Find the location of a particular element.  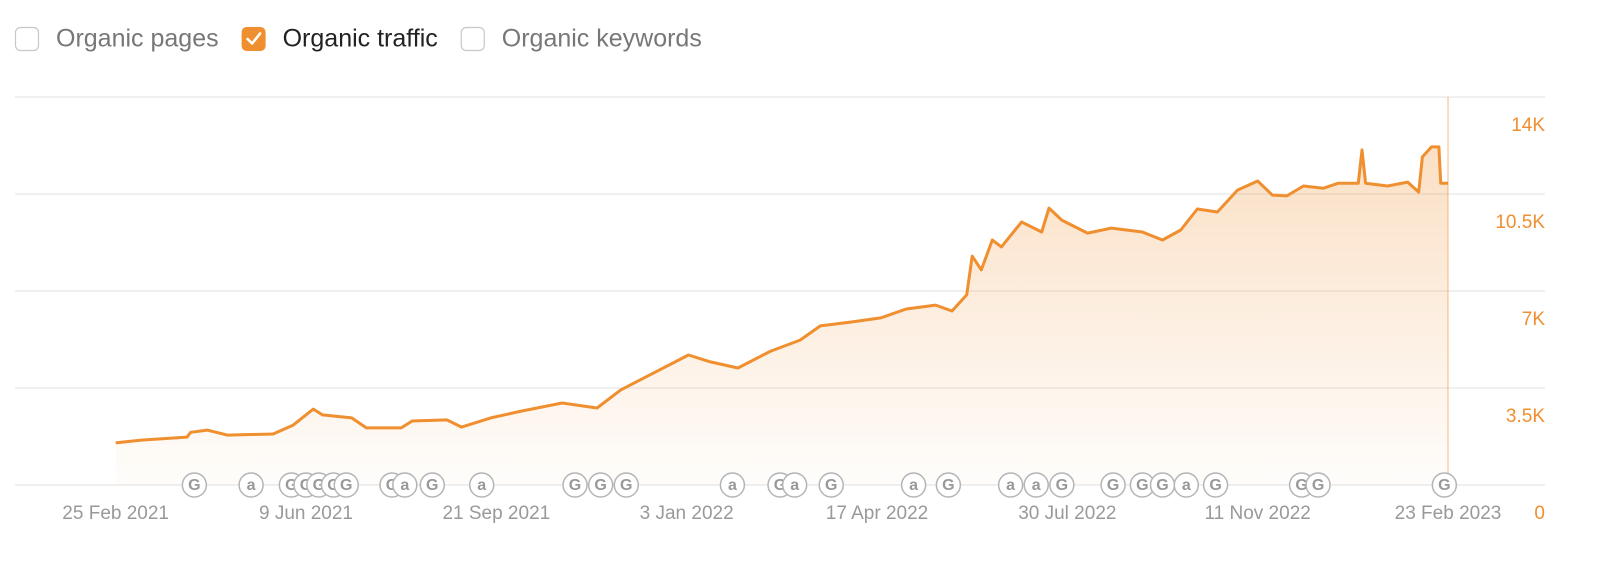

checkbox: Organic pages is located at coordinates (116, 39).